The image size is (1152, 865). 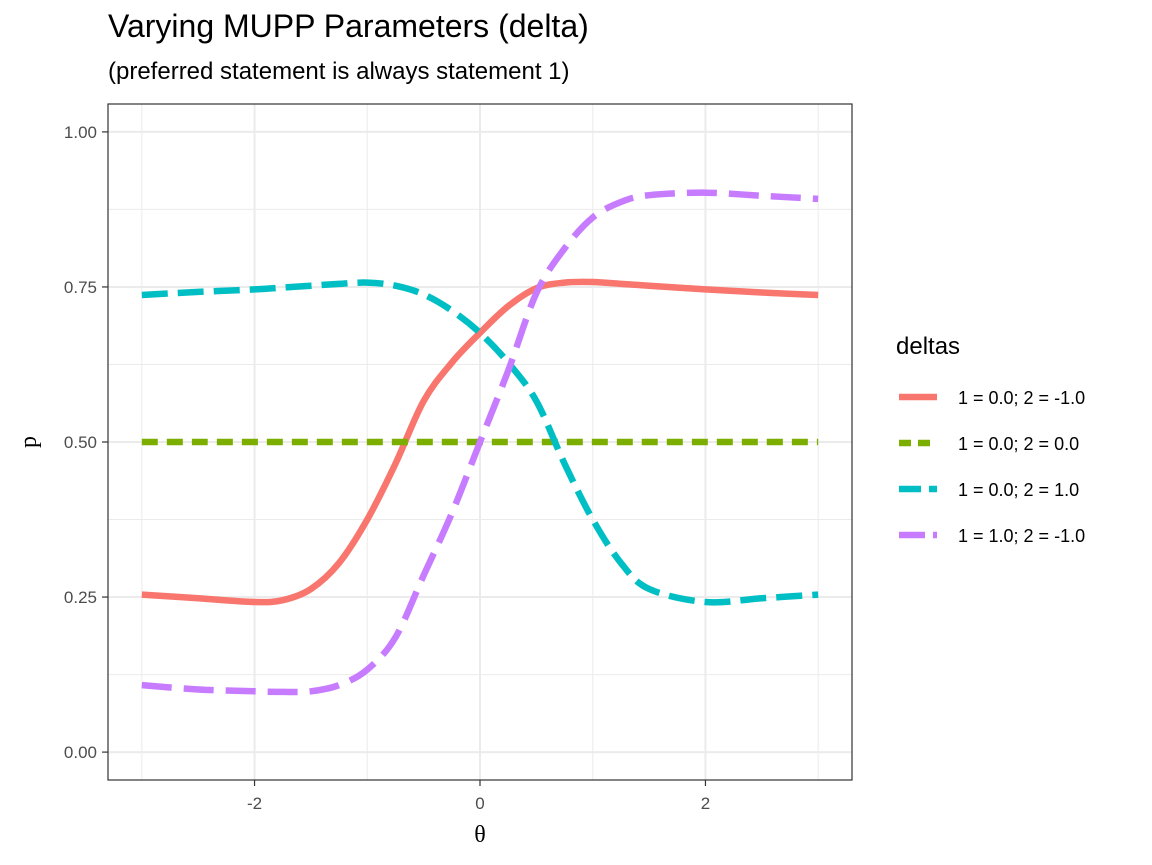 What do you see at coordinates (1018, 490) in the screenshot?
I see `legend-label-3: 1 = 0.0; 2 = 1.0` at bounding box center [1018, 490].